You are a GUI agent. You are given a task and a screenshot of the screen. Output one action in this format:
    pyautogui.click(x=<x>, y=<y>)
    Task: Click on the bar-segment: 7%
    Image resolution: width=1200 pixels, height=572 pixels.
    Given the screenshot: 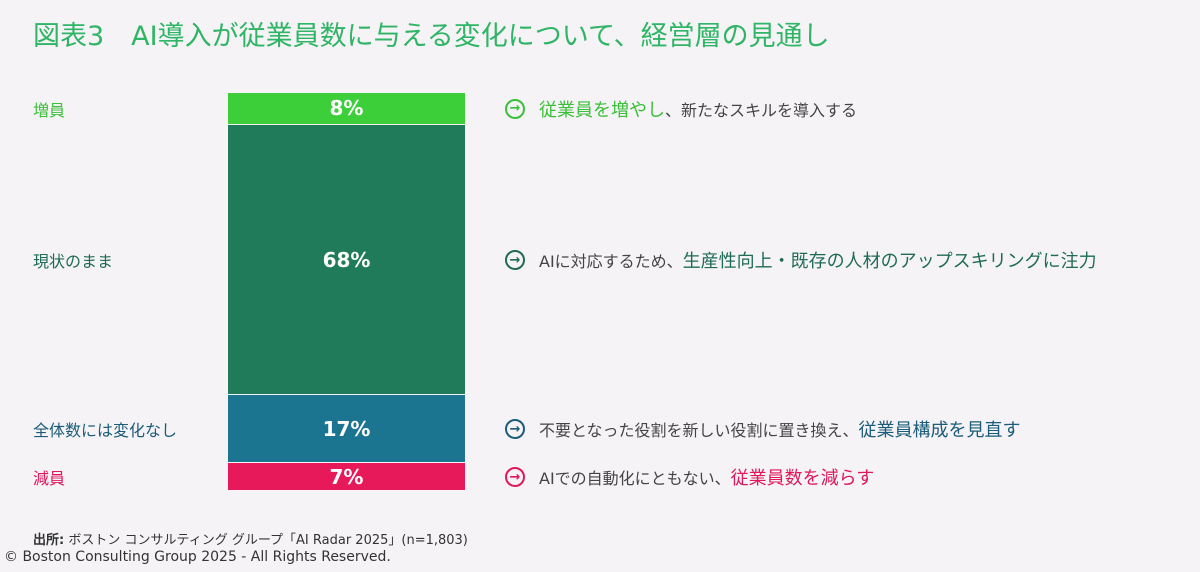 What is the action you would take?
    pyautogui.click(x=346, y=477)
    